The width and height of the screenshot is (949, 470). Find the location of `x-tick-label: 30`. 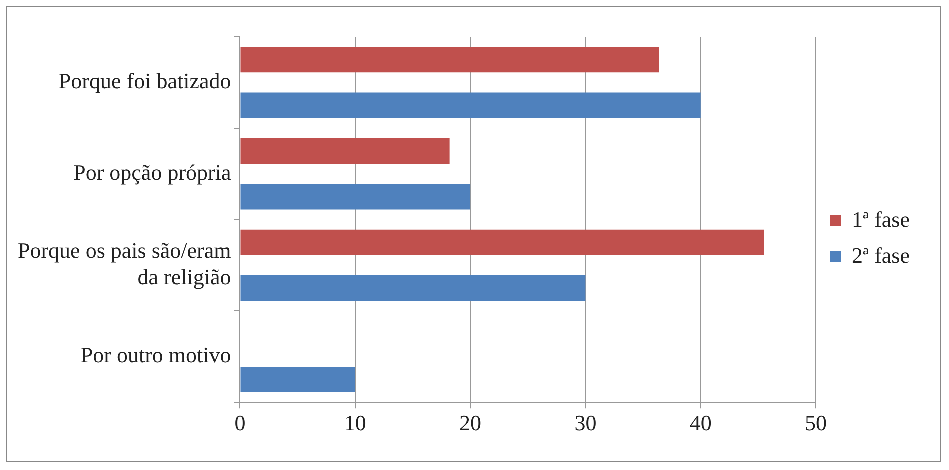

x-tick-label: 30 is located at coordinates (585, 423).